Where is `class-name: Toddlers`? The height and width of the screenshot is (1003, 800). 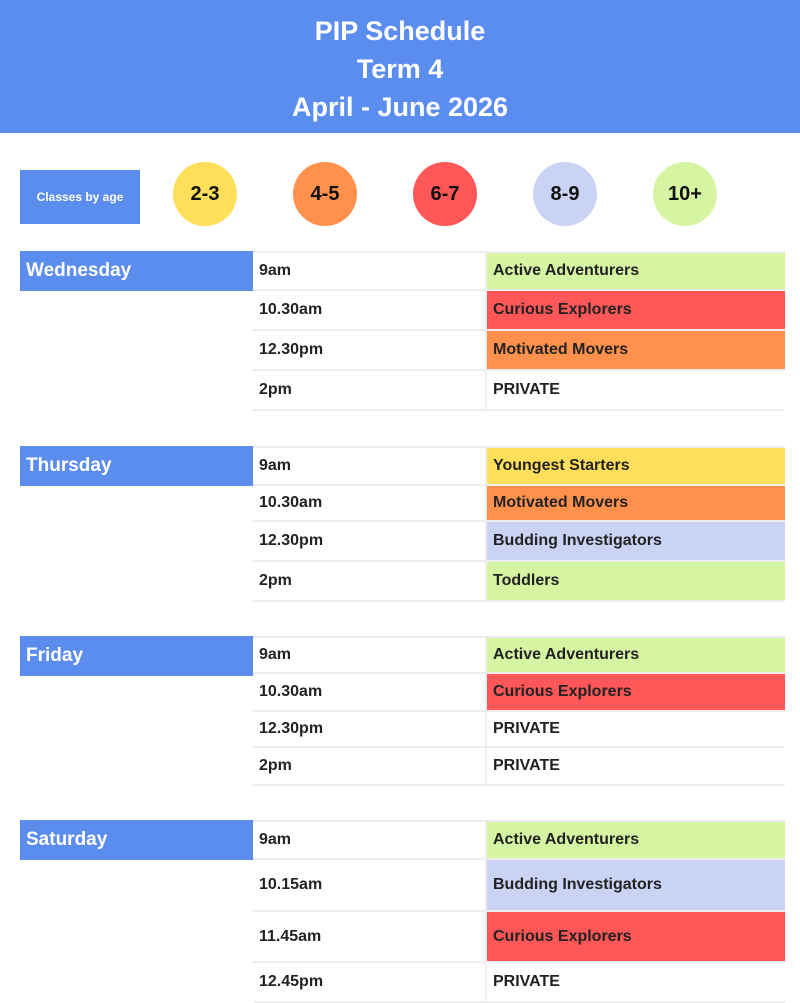
class-name: Toddlers is located at coordinates (636, 581).